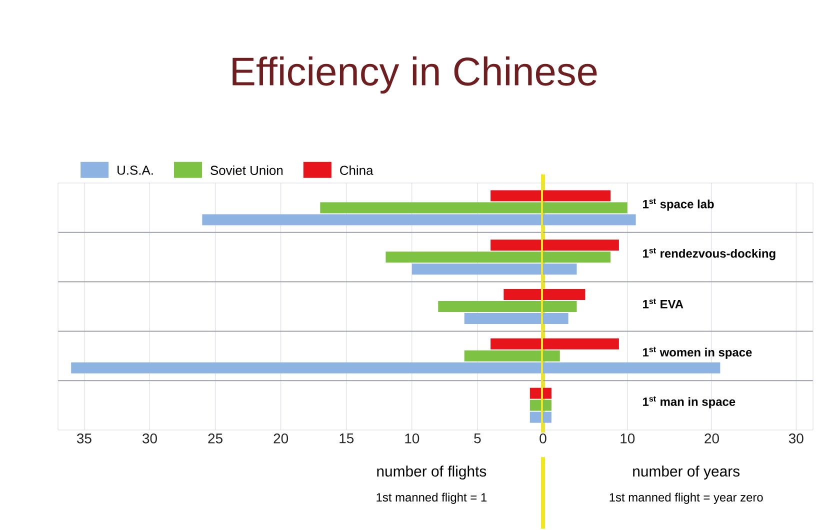 This screenshot has height=530, width=828. I want to click on x-tick-label: 5, so click(477, 439).